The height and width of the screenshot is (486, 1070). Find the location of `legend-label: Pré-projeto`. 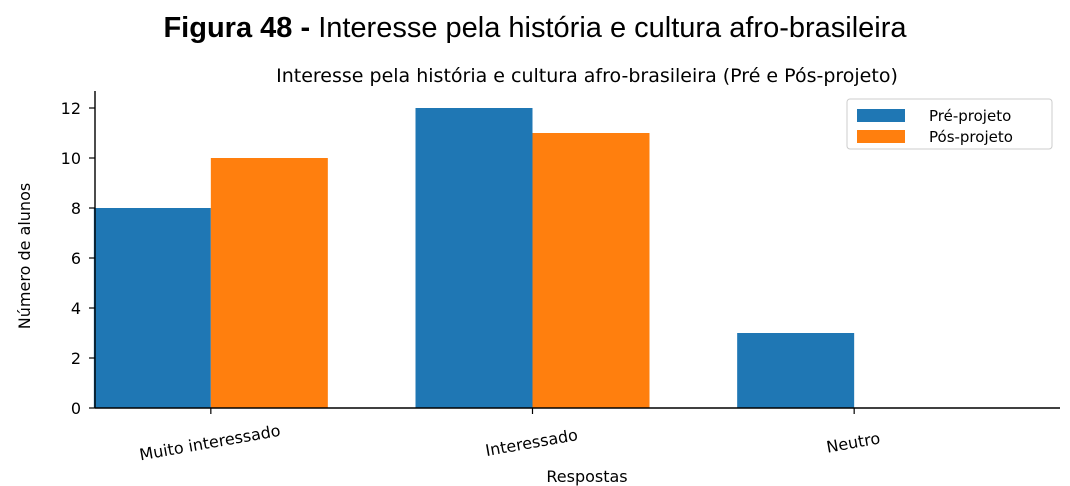

legend-label: Pré-projeto is located at coordinates (970, 116).